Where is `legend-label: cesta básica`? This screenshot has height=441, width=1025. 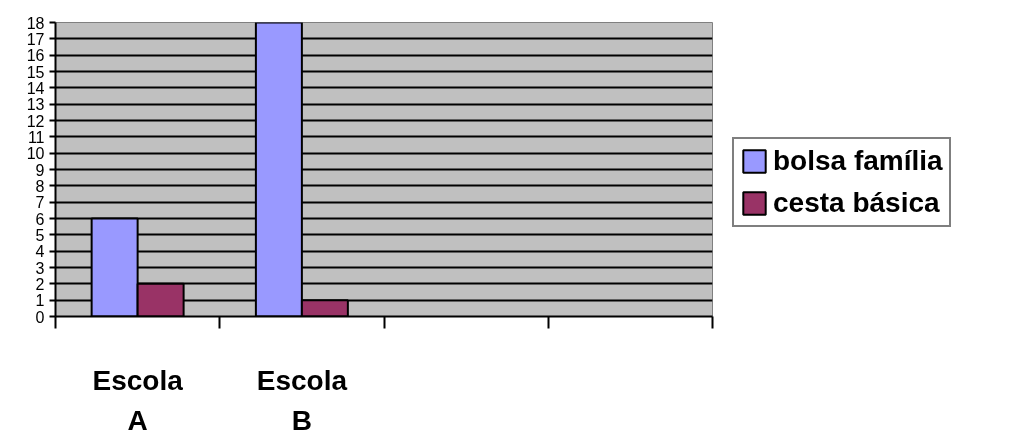
legend-label: cesta básica is located at coordinates (856, 203).